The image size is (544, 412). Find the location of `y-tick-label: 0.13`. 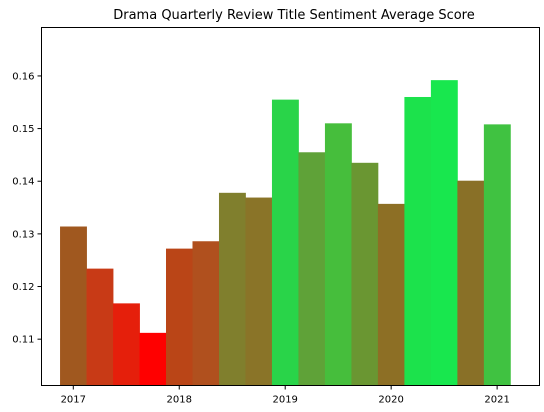

y-tick-label: 0.13 is located at coordinates (23, 234).